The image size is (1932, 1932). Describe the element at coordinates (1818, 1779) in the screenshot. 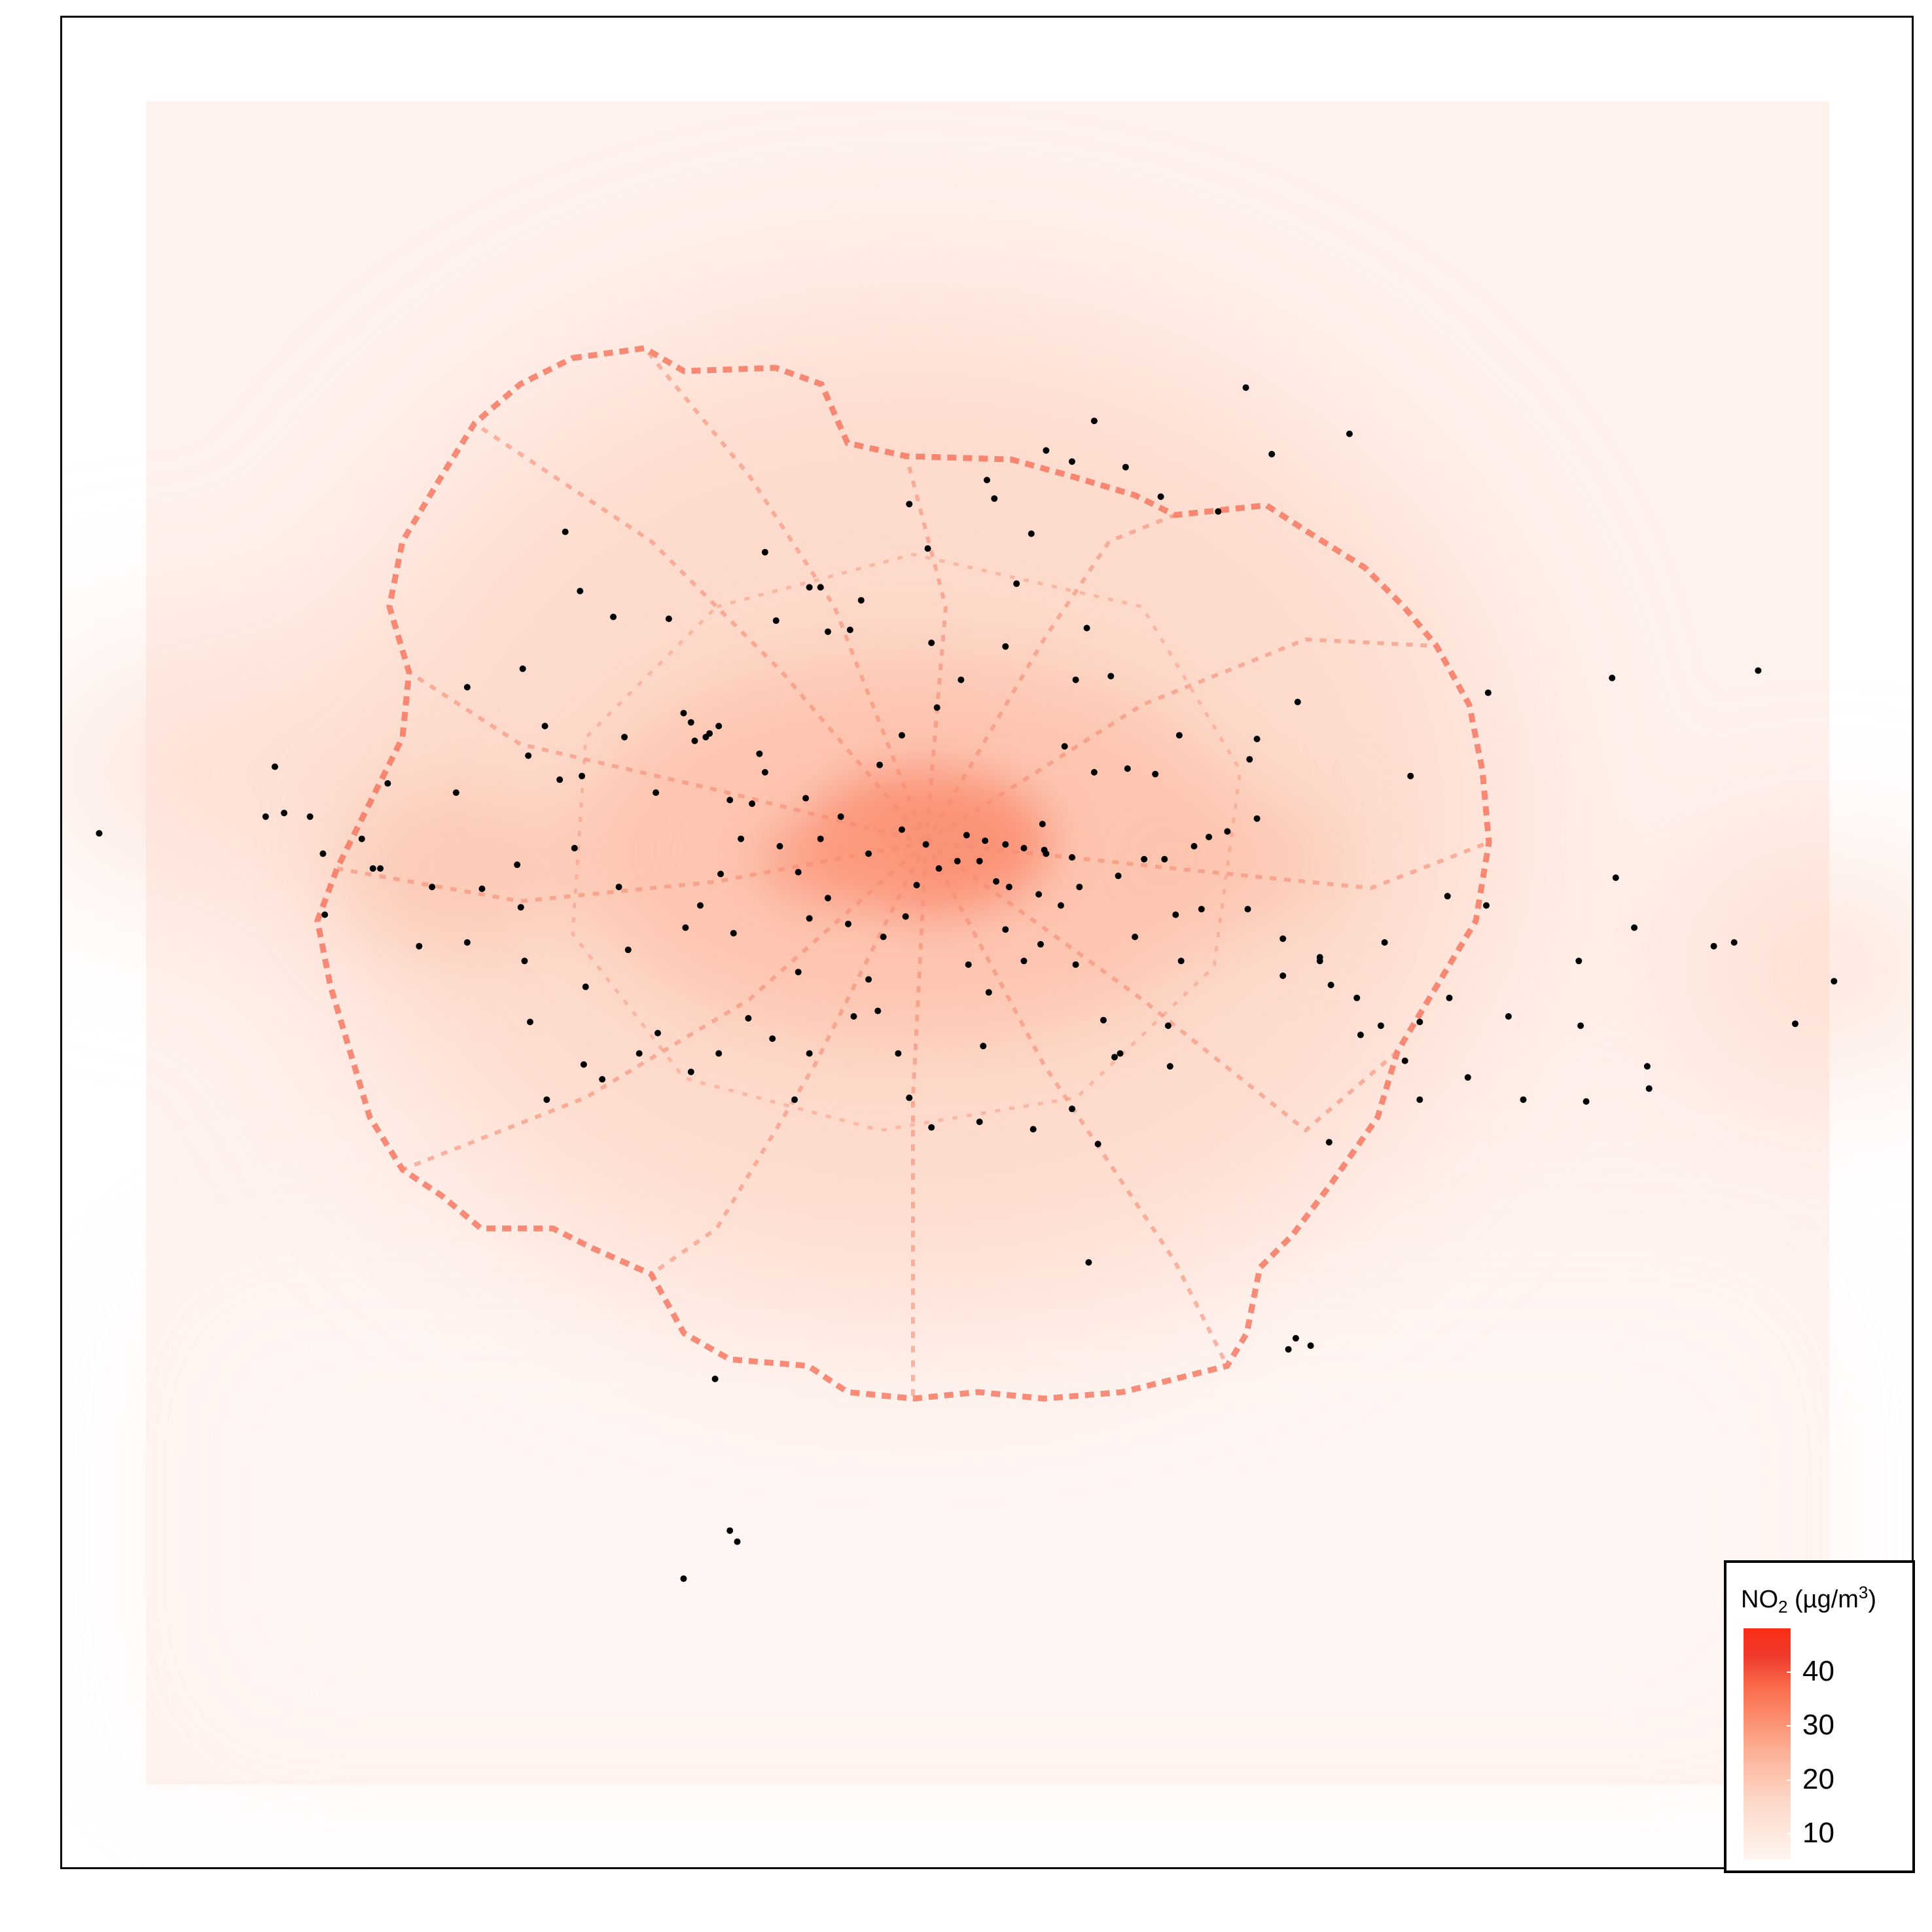

I see `legend-tick-label: 20` at that location.